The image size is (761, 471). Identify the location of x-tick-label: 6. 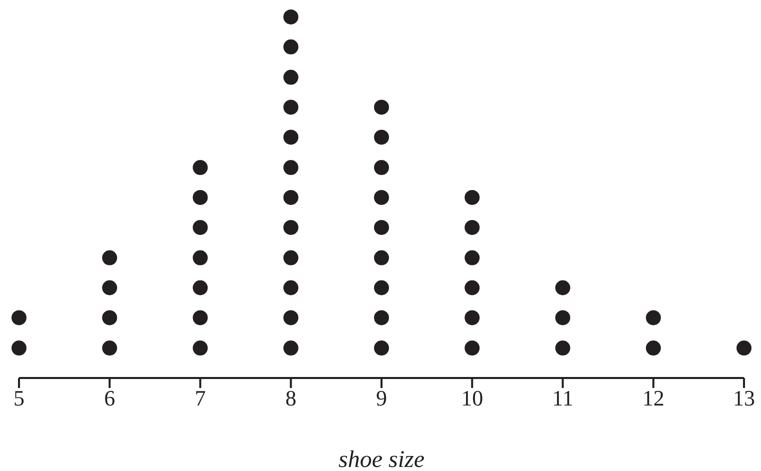
(110, 398).